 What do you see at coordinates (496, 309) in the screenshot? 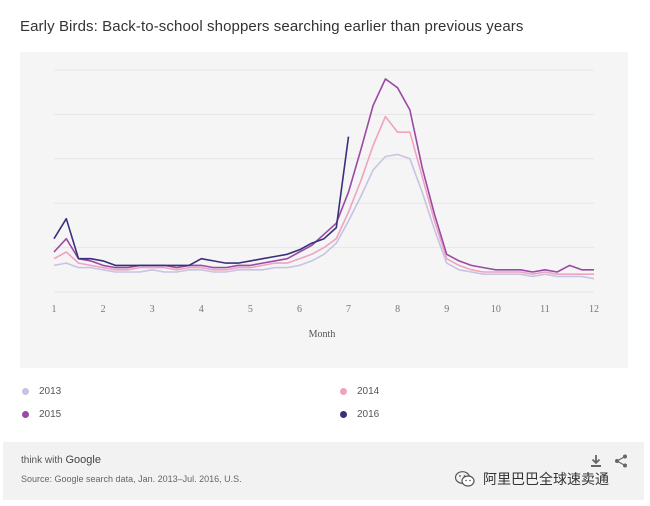
I see `x-tick-label: 10` at bounding box center [496, 309].